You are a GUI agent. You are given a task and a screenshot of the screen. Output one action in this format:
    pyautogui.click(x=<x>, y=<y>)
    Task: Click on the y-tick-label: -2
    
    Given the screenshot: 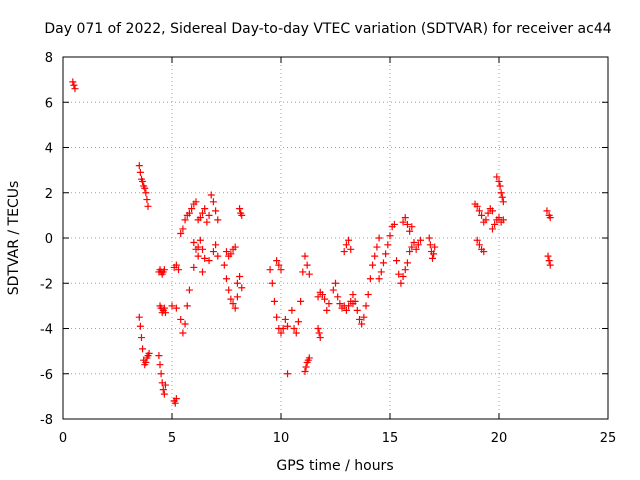 What is the action you would take?
    pyautogui.click(x=46, y=284)
    